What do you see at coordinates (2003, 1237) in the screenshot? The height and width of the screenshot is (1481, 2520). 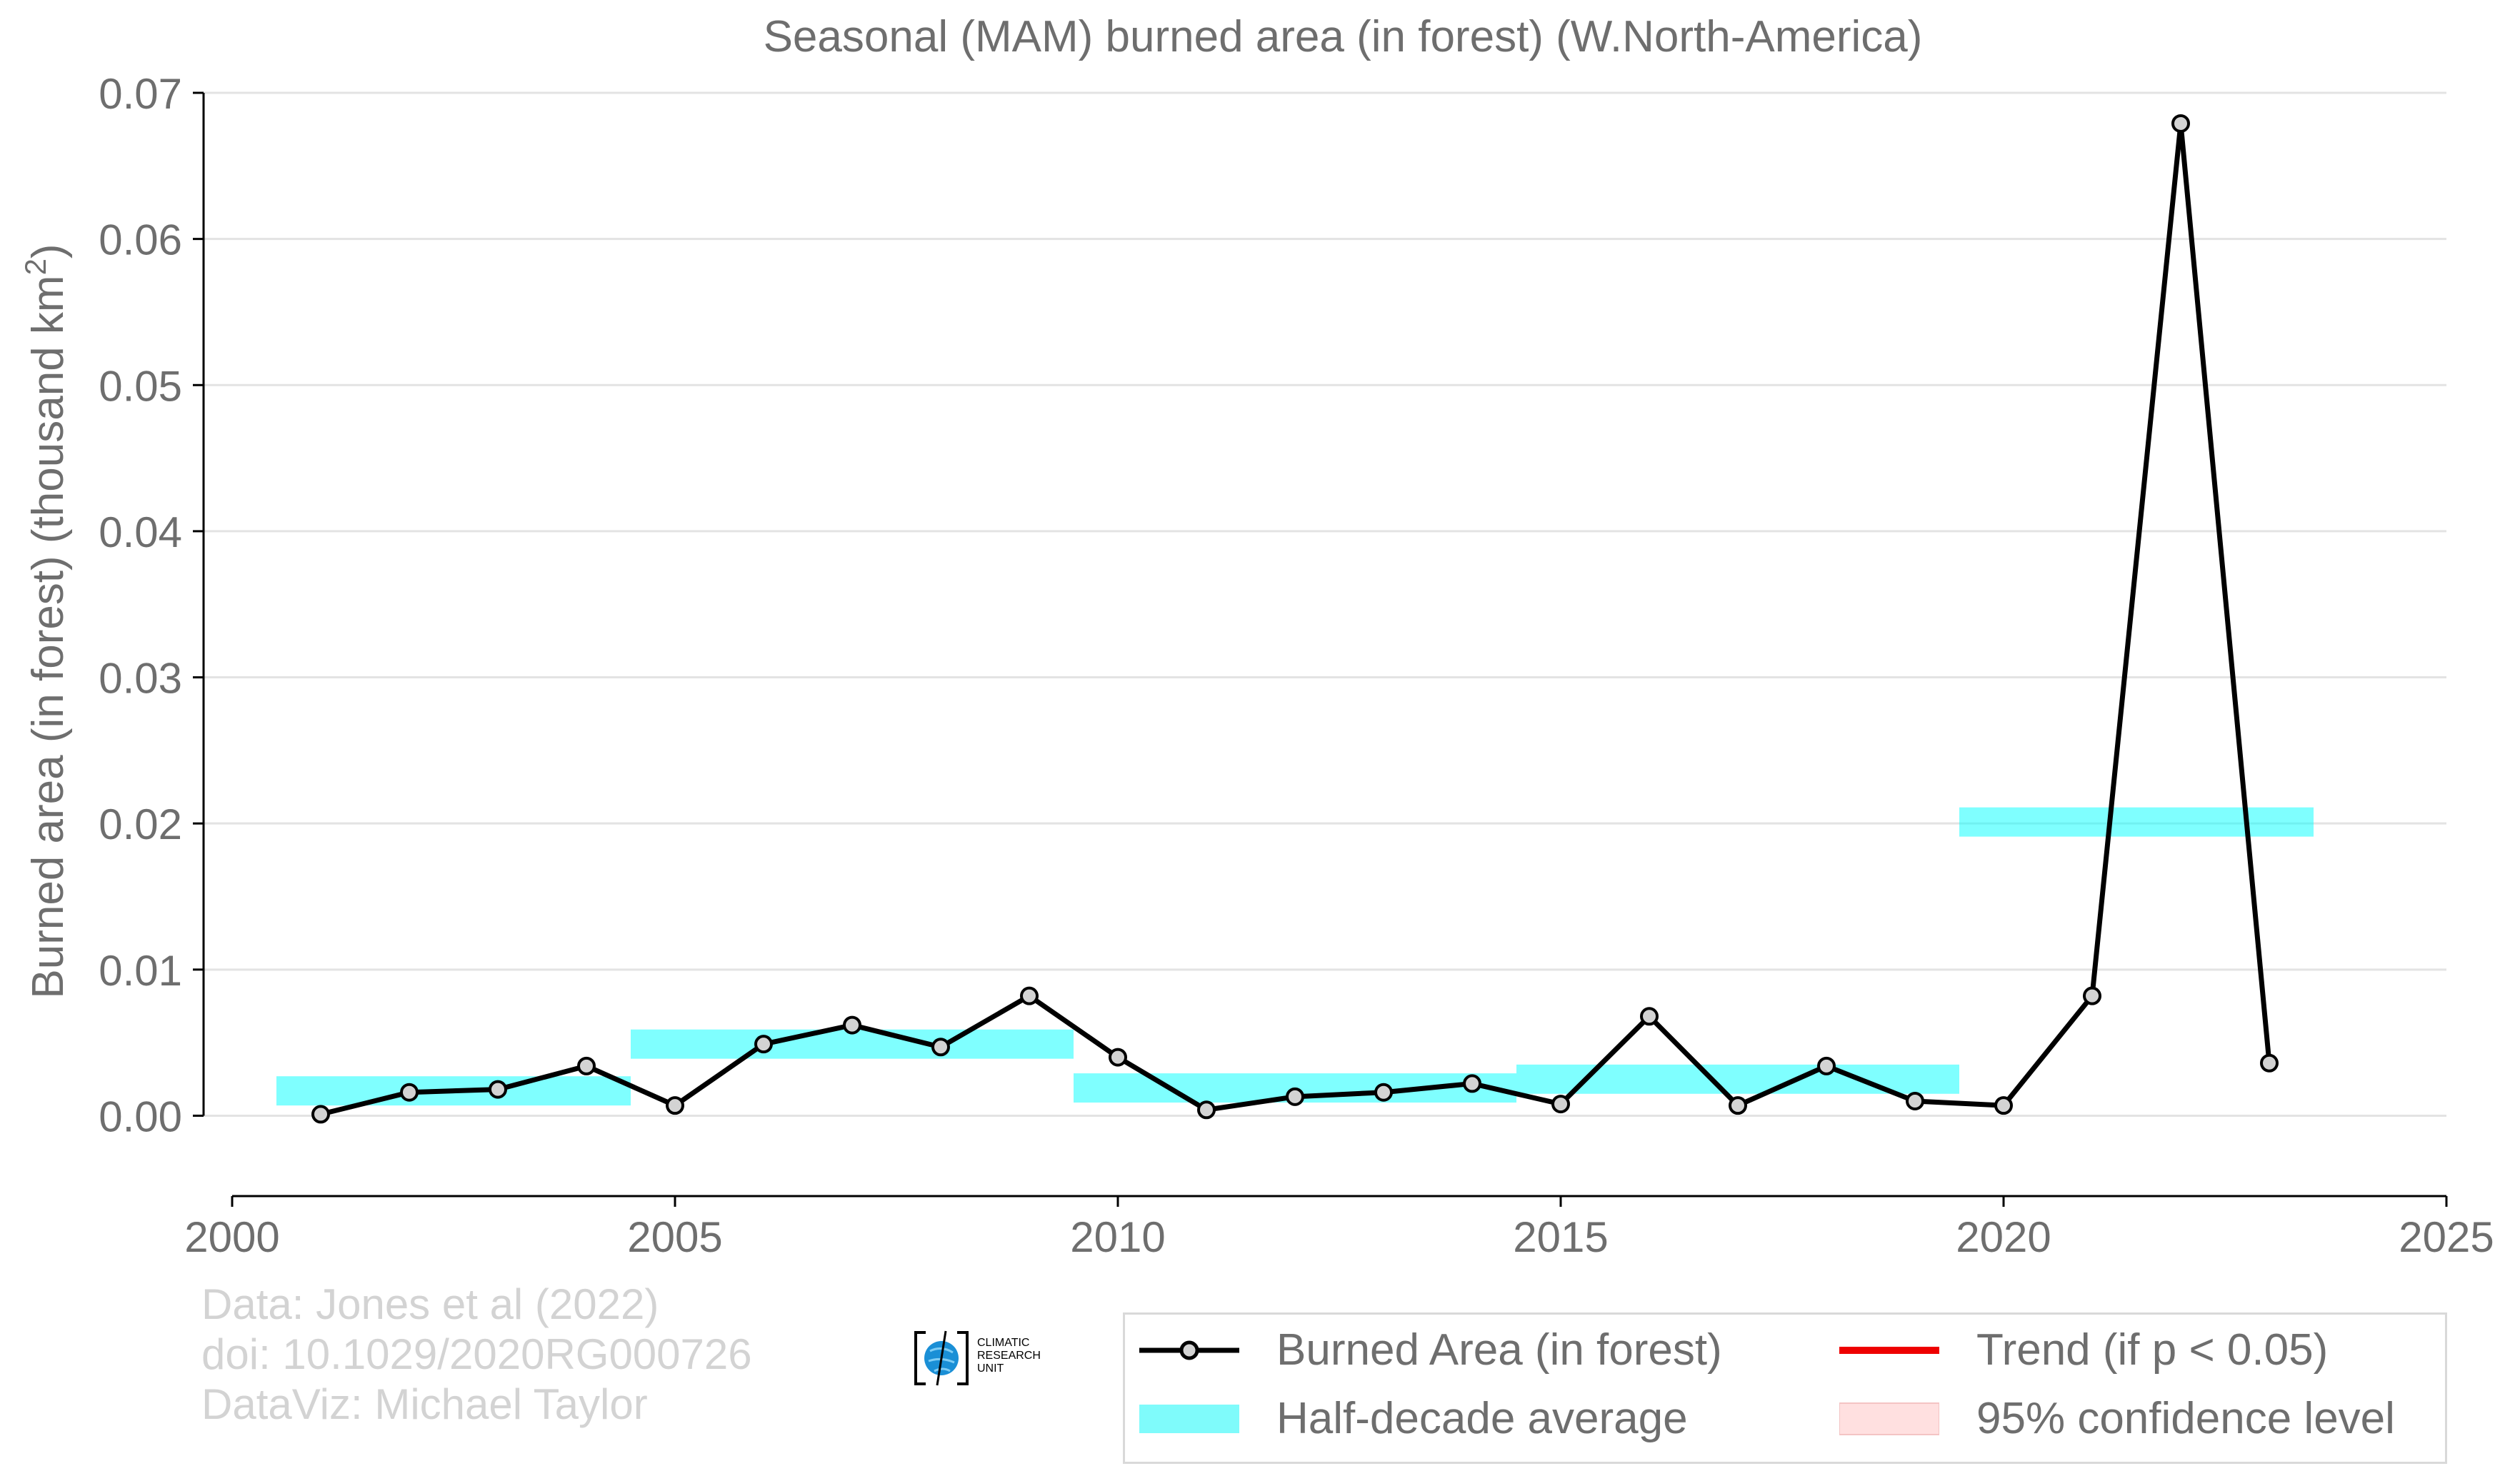 I see `x-tick-label: 2020` at bounding box center [2003, 1237].